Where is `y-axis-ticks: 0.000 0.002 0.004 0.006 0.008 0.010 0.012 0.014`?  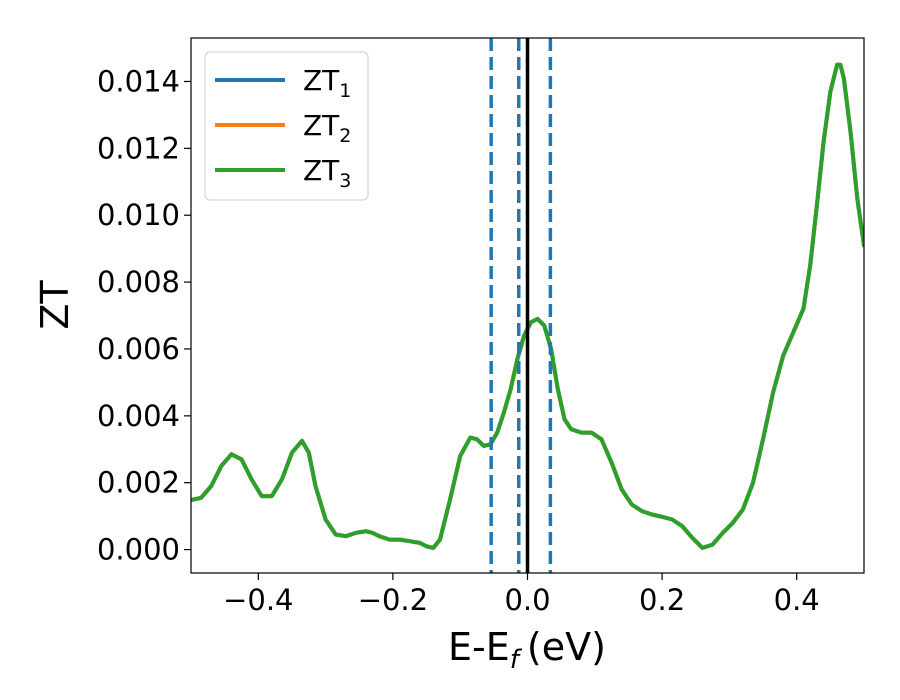 y-axis-ticks: 0.000 0.002 0.004 0.006 0.008 0.010 0.012 0.014 is located at coordinates (144, 315).